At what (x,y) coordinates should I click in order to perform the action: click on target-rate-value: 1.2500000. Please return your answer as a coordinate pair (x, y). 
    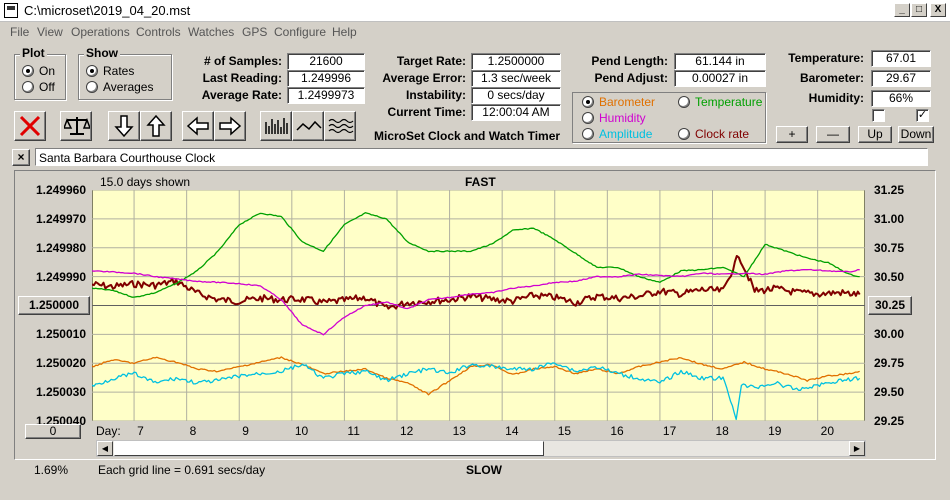
    Looking at the image, I should click on (516, 61).